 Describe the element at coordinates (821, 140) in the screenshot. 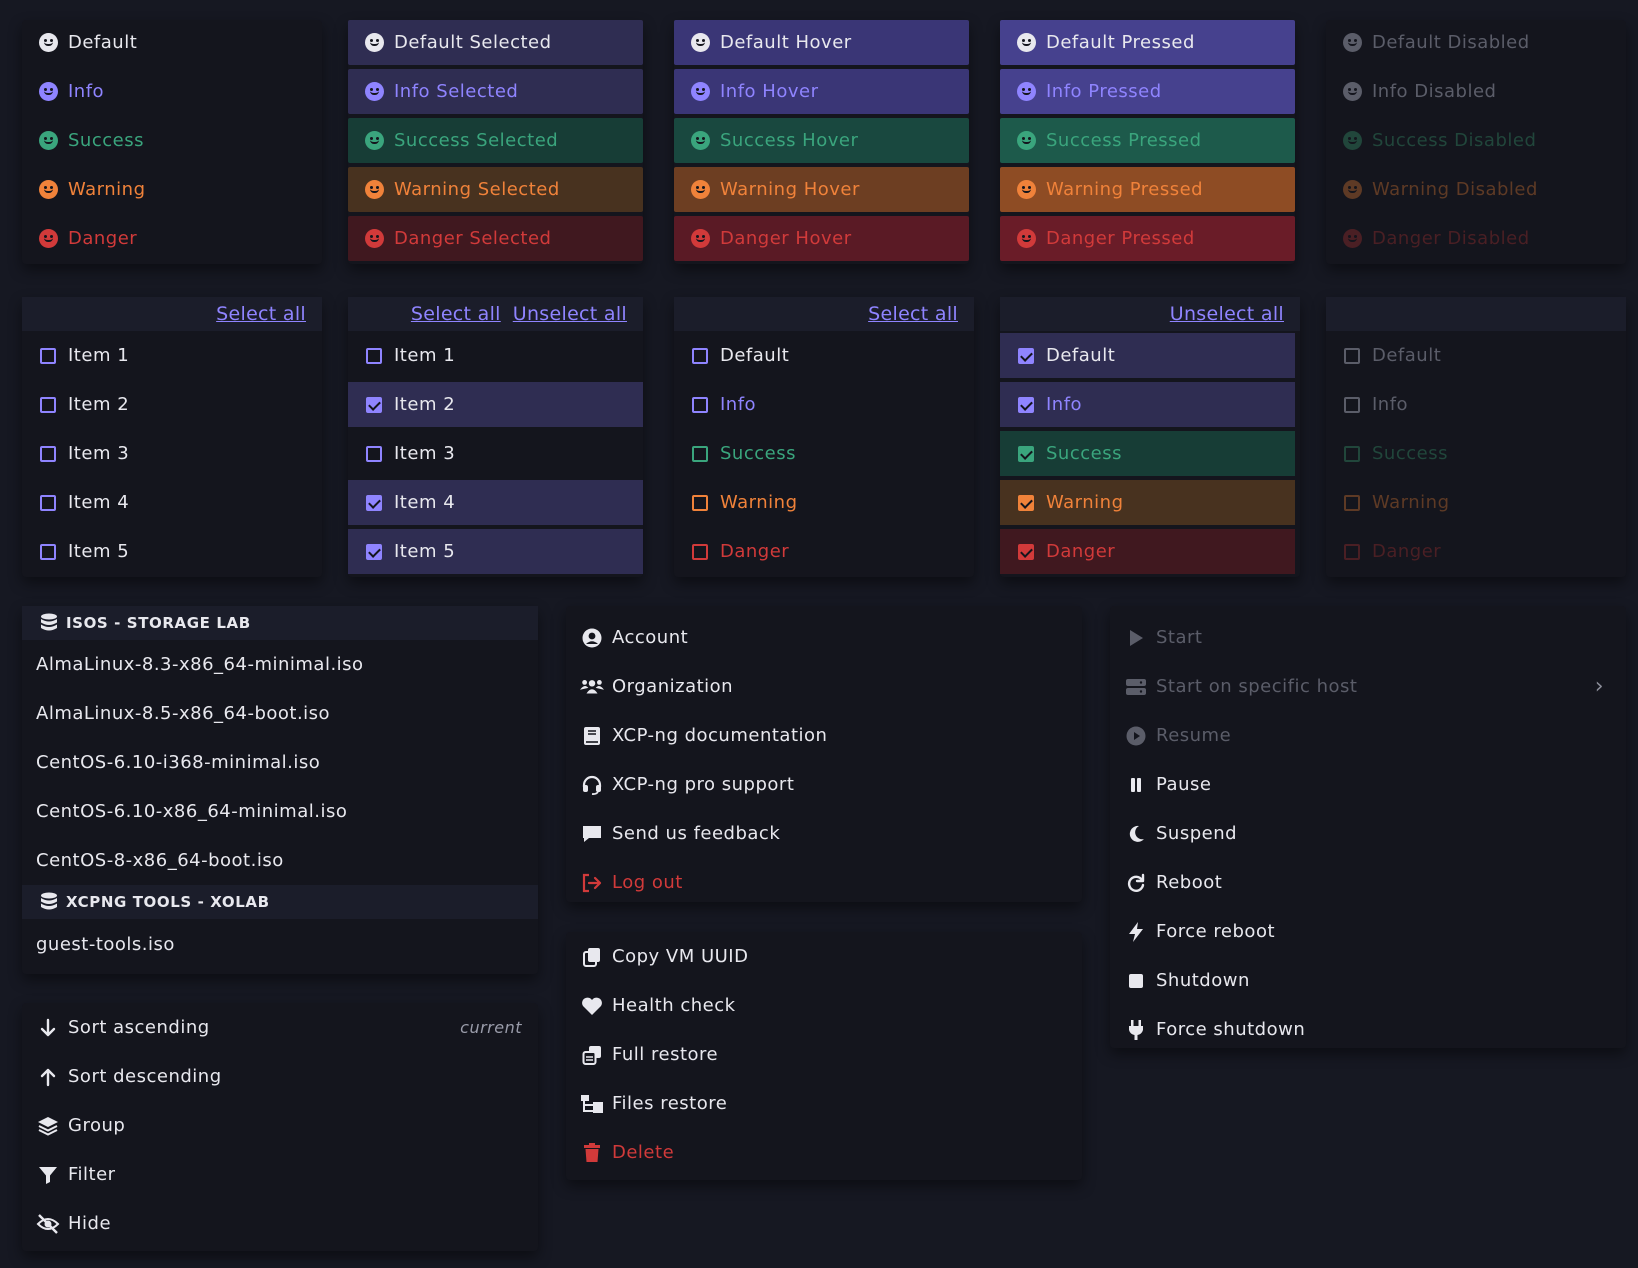

I see `menu-item-success-hover: Success Hover` at that location.